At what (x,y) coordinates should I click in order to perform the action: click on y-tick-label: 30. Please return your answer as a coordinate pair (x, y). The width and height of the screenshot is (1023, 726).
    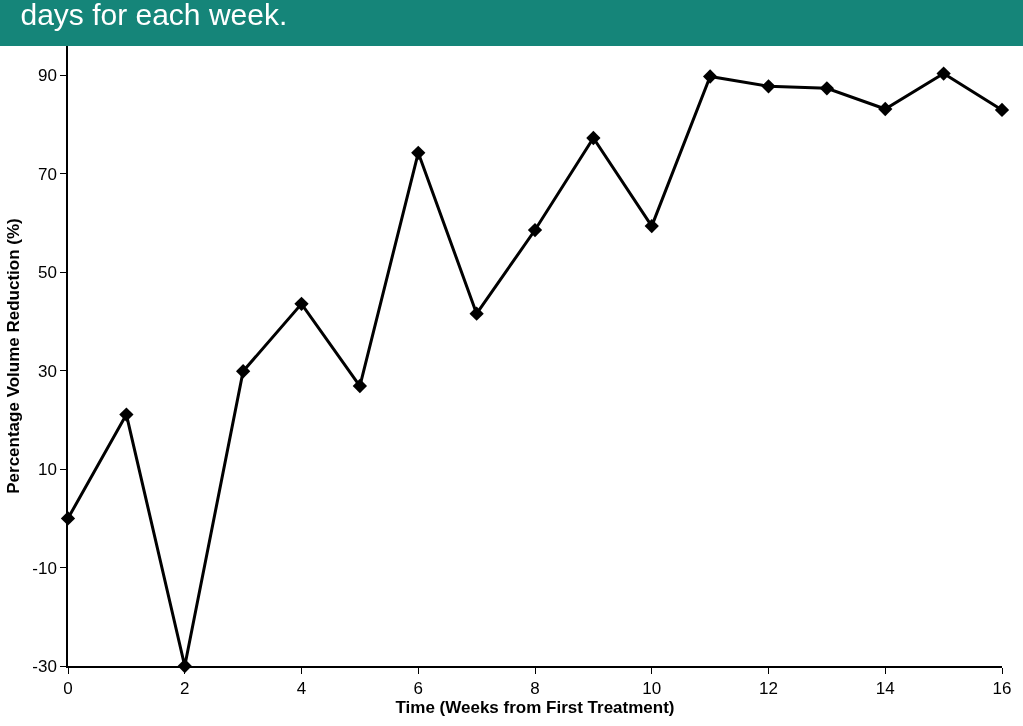
    Looking at the image, I should click on (47, 371).